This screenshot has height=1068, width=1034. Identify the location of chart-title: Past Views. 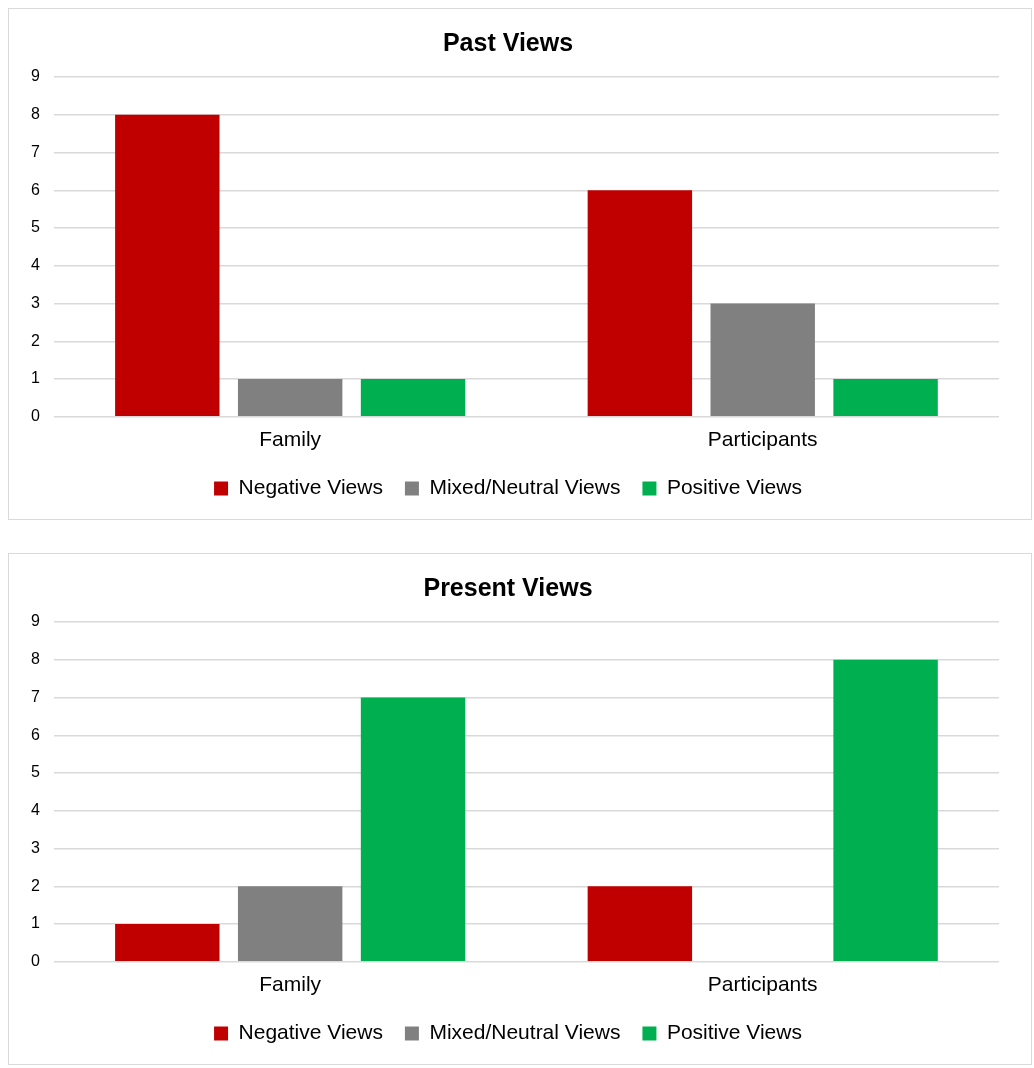
(508, 41).